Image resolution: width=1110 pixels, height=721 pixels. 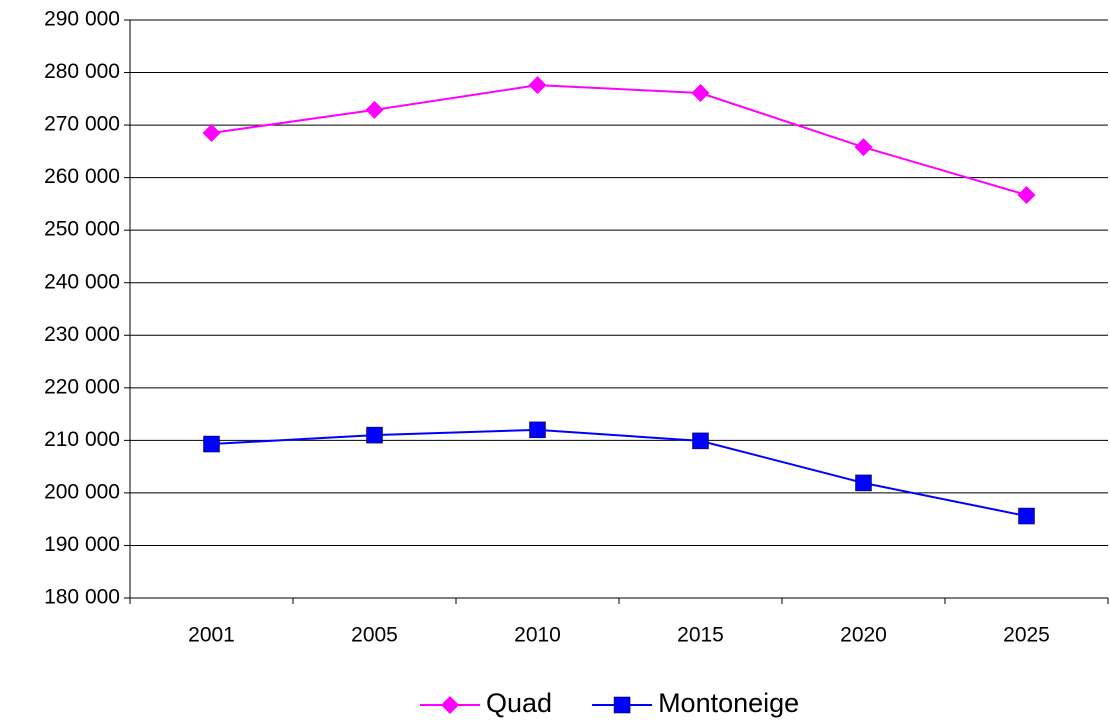 What do you see at coordinates (82, 491) in the screenshot?
I see `y-tick-label: 200 000` at bounding box center [82, 491].